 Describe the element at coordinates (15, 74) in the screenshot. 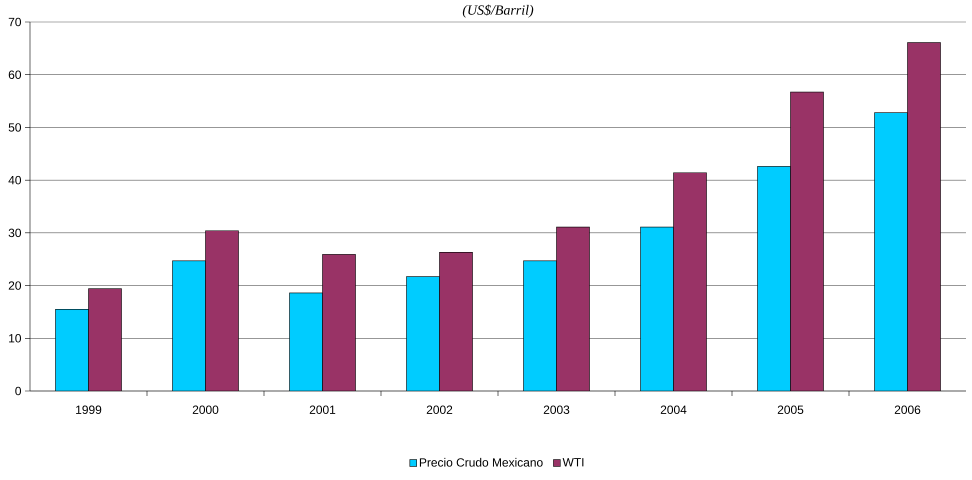

I see `y-tick-label: 60` at that location.